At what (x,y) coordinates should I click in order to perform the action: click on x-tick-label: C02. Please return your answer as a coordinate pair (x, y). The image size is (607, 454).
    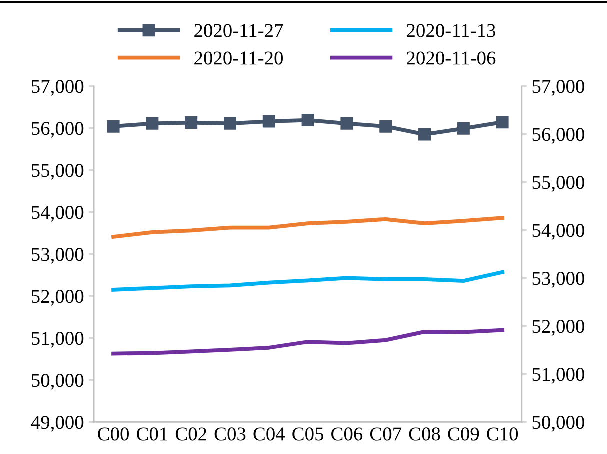
    Looking at the image, I should click on (191, 434).